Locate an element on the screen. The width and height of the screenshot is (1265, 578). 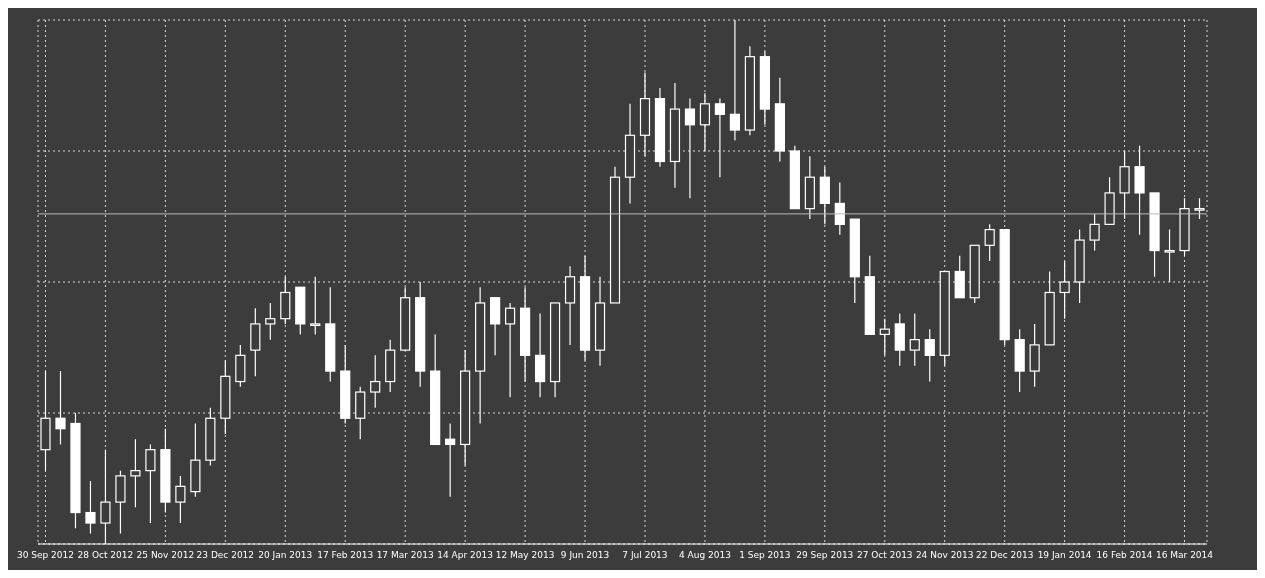
x-tick-label: 23 Dec 2012 is located at coordinates (225, 555).